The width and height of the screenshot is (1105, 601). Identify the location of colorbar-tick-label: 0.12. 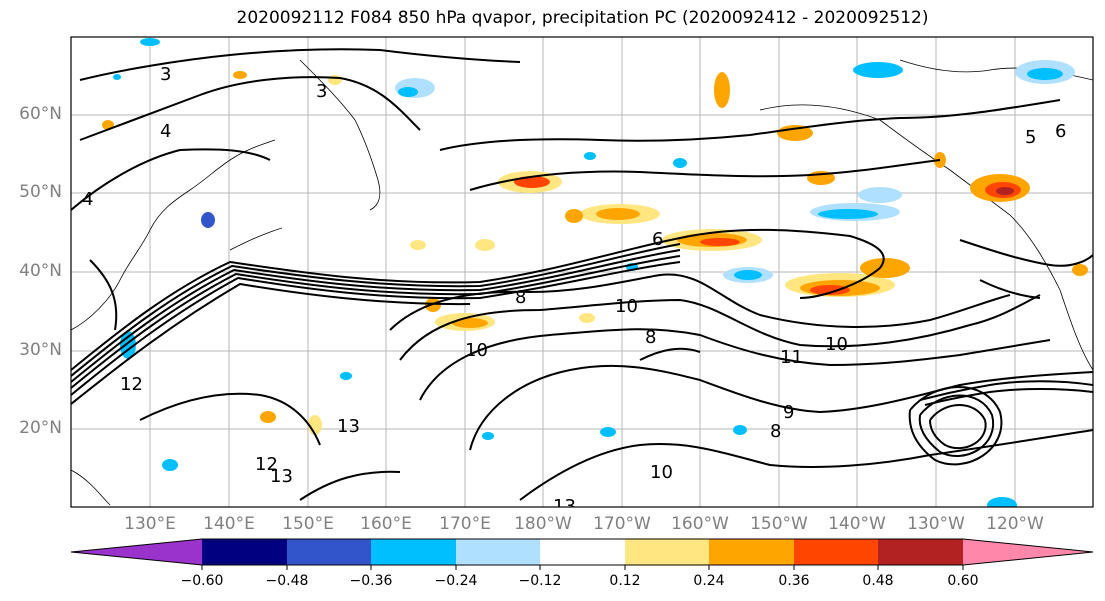
(625, 581).